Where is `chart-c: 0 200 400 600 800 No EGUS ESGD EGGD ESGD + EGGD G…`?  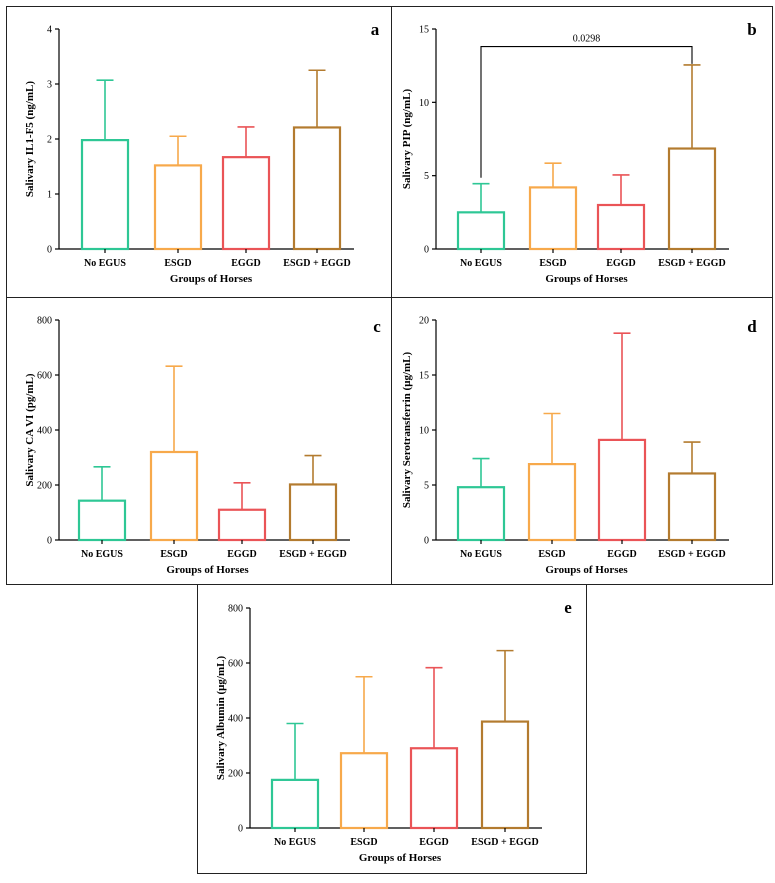
chart-c: 0 200 400 600 800 No EGUS ESGD EGGD ESGD + EGGD G… is located at coordinates (202, 446).